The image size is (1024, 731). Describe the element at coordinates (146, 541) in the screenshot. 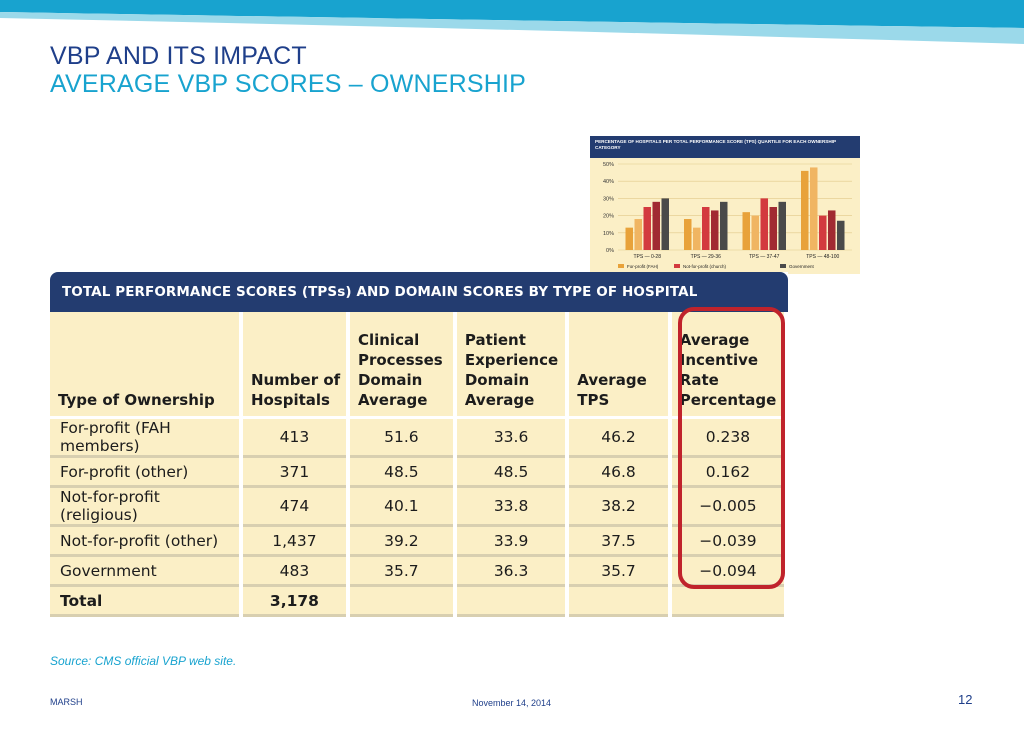

I see `cell-ownership: Not-for-profit (other)` at that location.